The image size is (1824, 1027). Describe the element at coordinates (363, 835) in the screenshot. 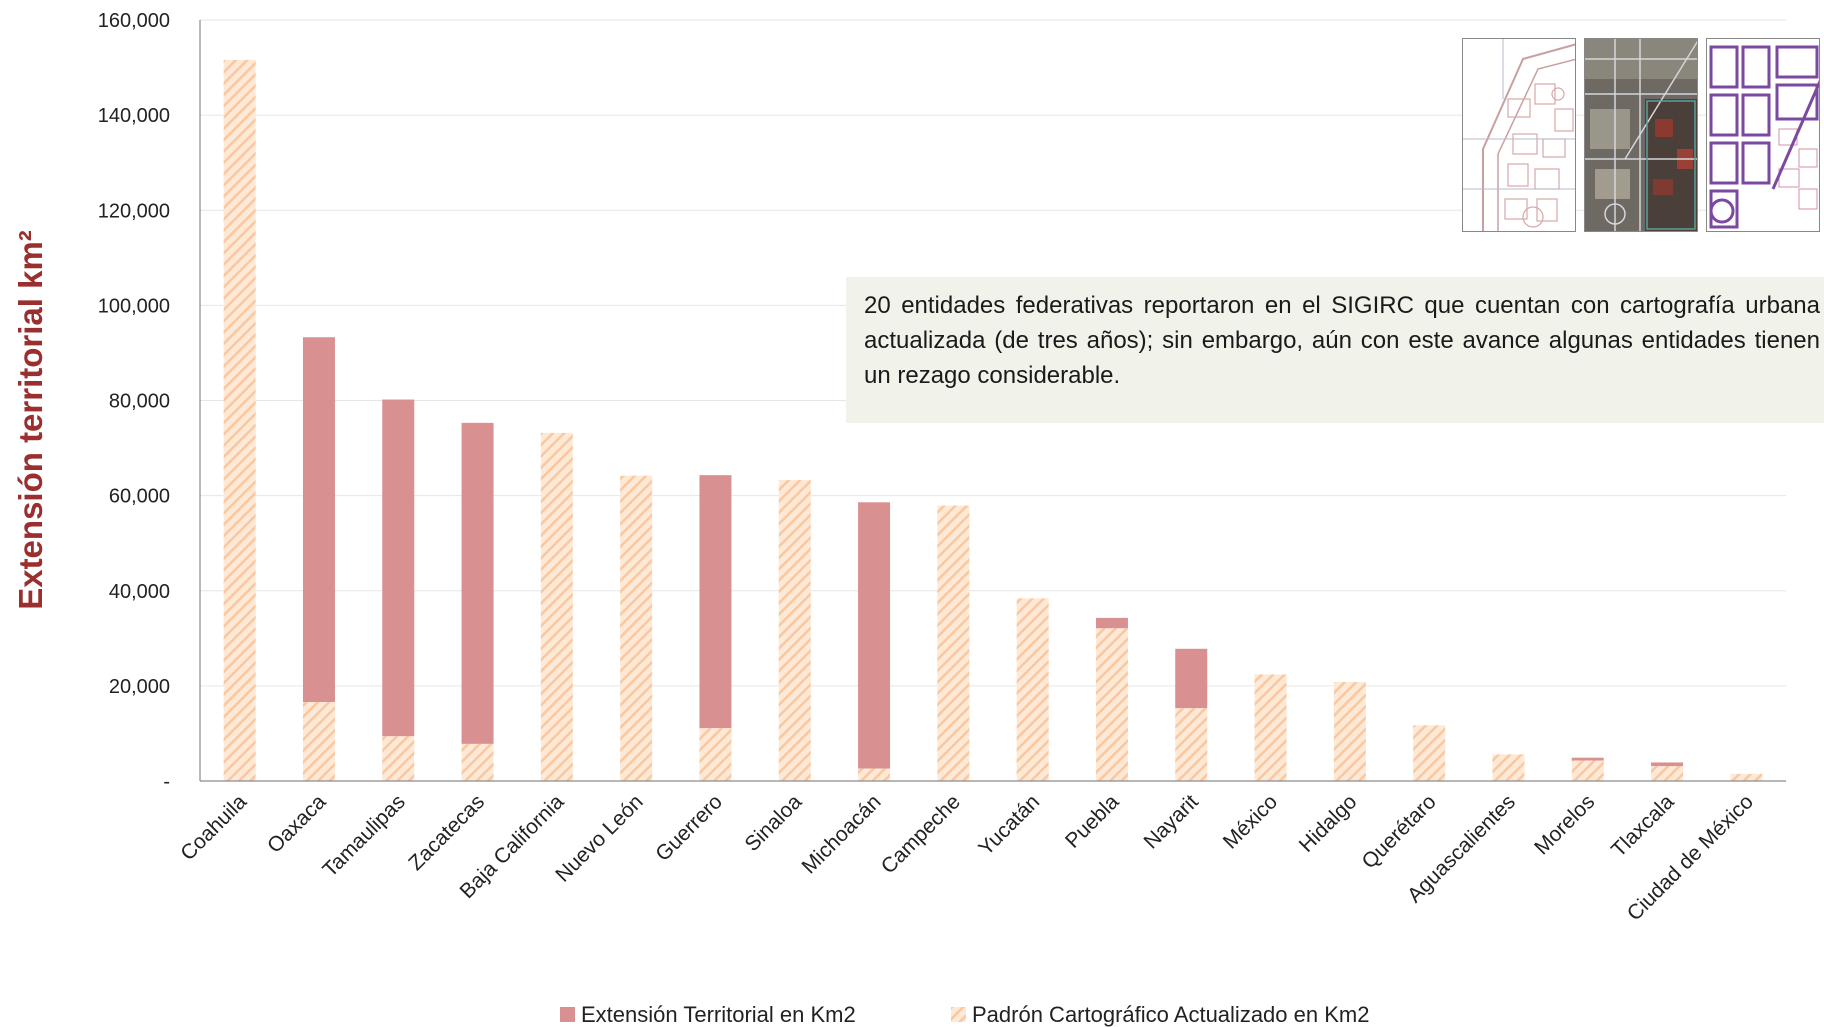

I see `x-tick-label: Tamaulipas` at that location.